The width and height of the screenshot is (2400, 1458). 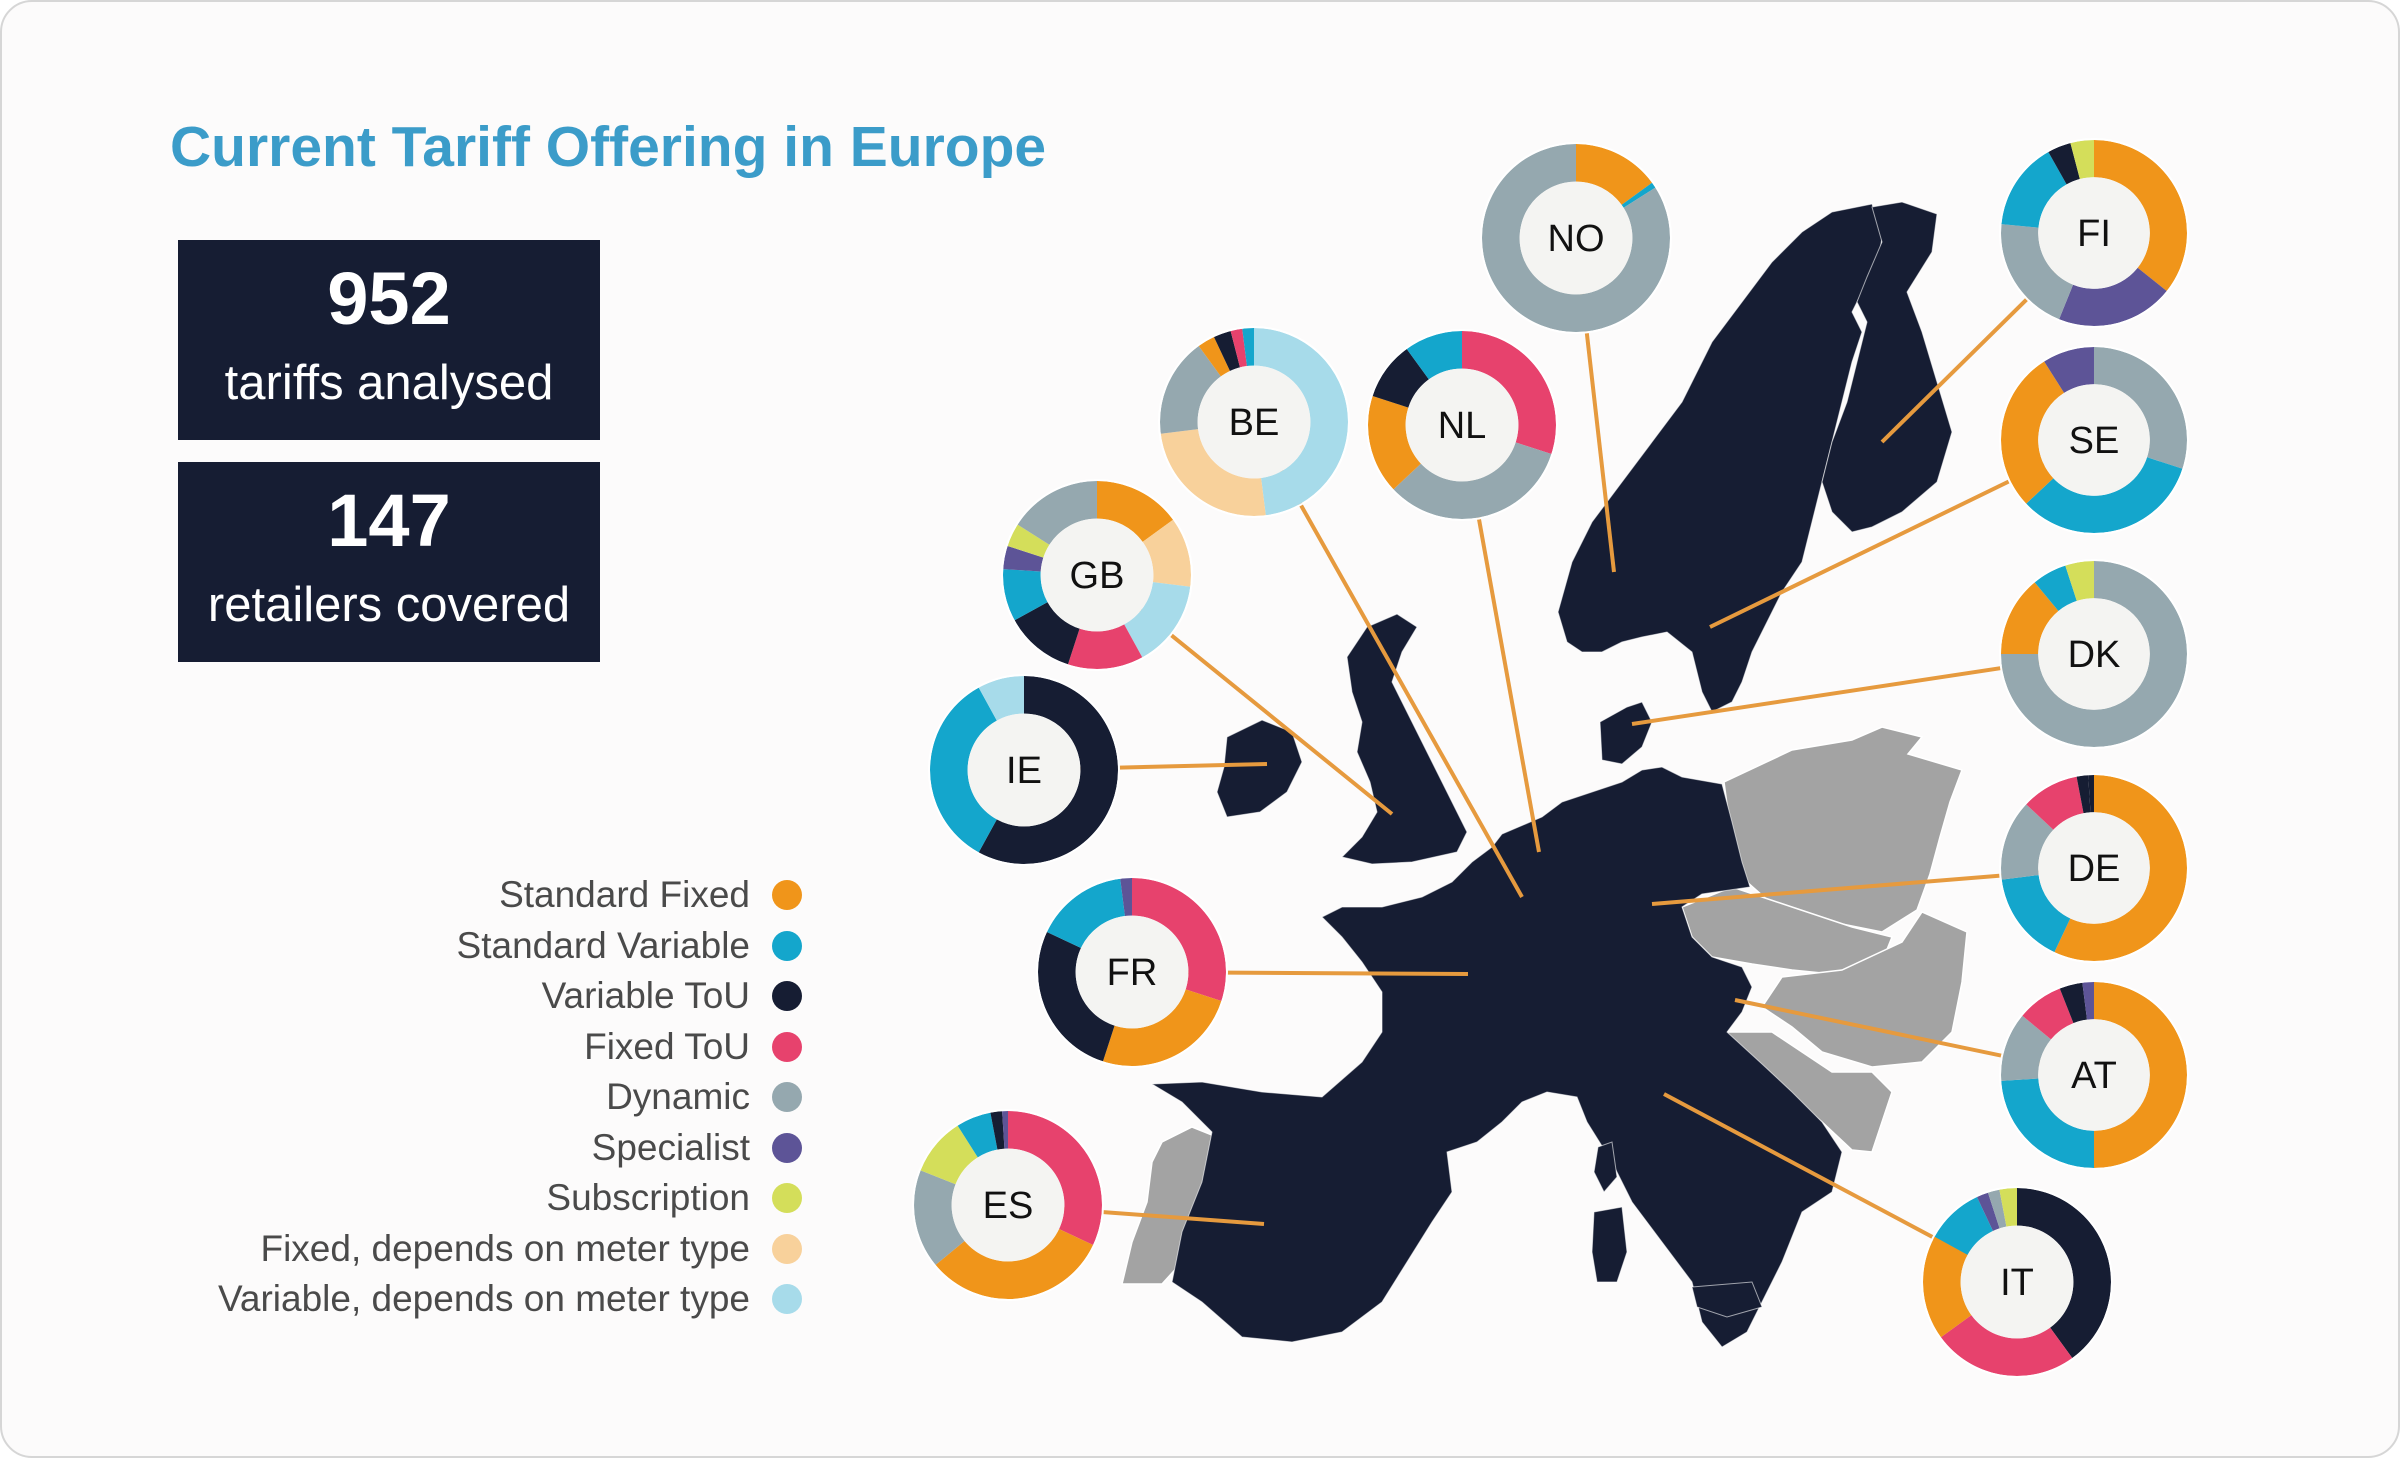 I want to click on donut-de: DE, so click(x=2094, y=868).